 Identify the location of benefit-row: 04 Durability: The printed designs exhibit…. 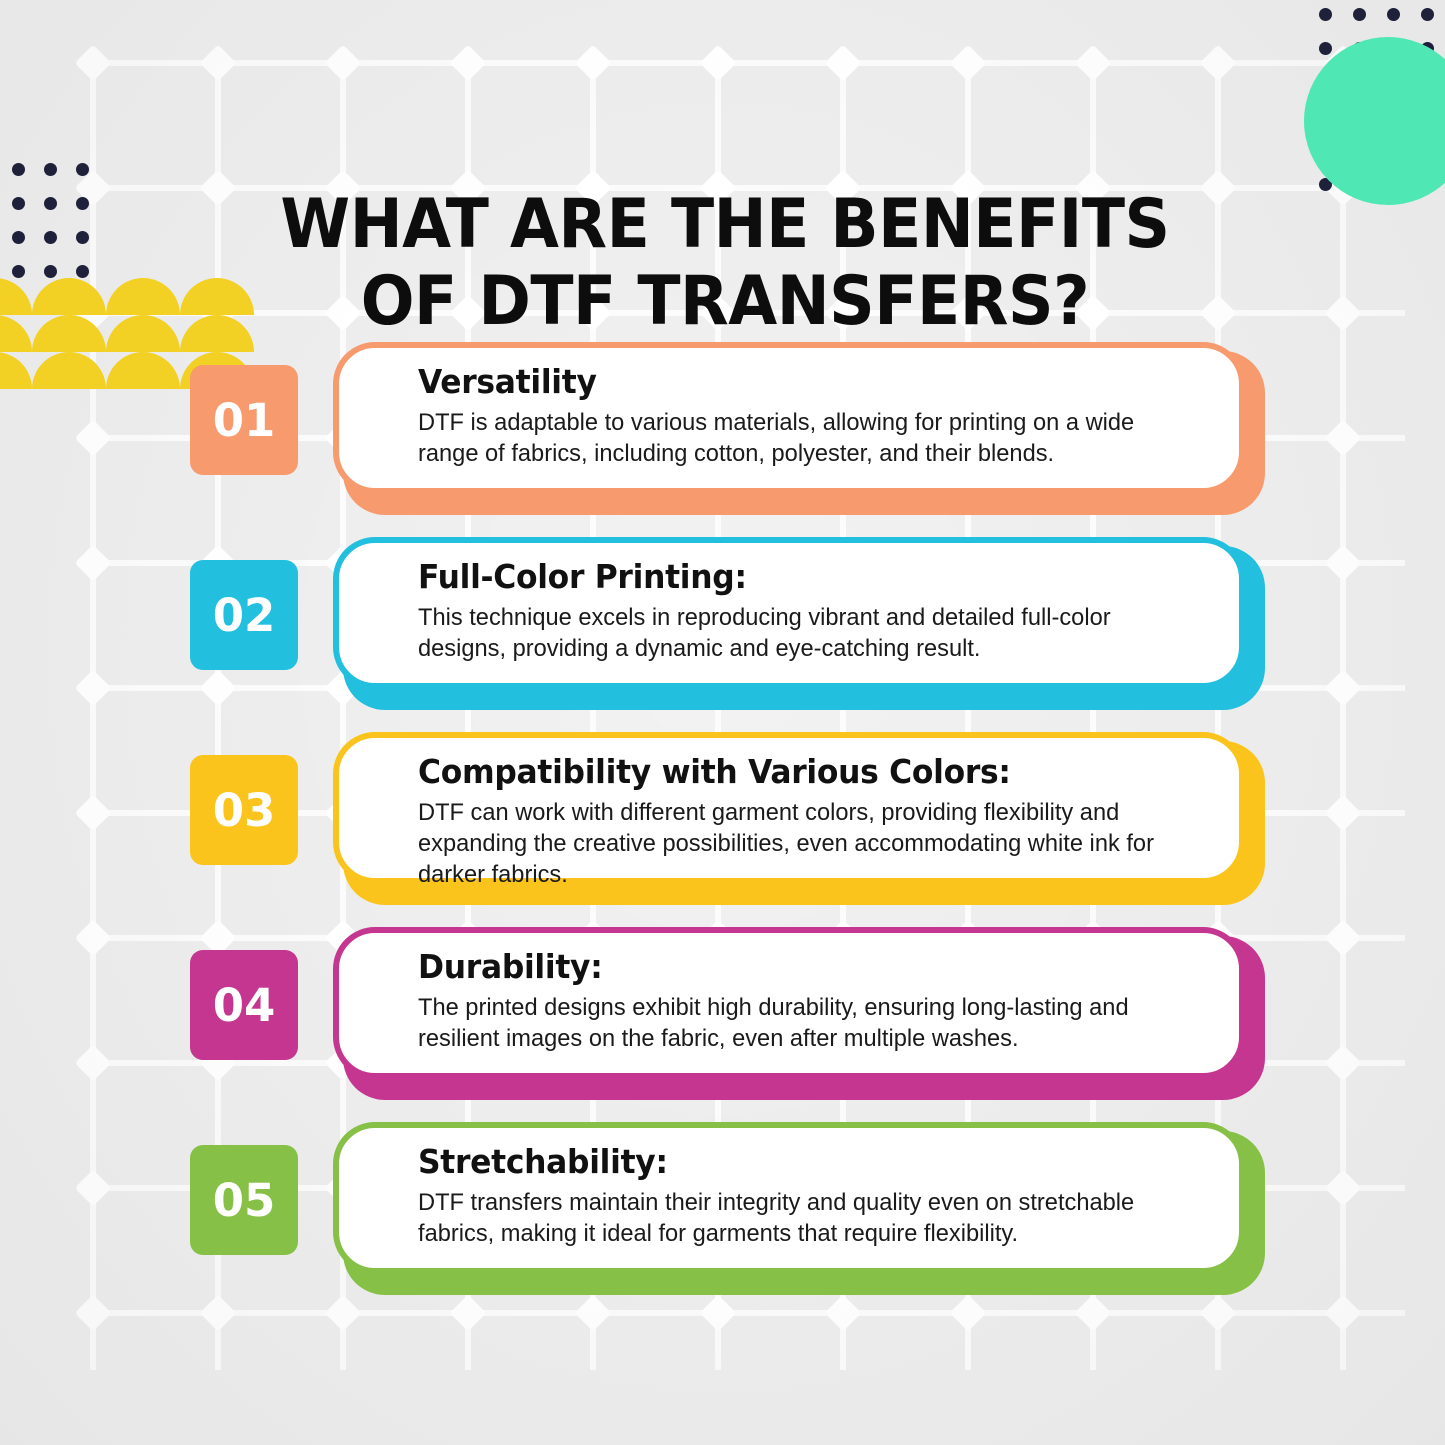
(722, 1019).